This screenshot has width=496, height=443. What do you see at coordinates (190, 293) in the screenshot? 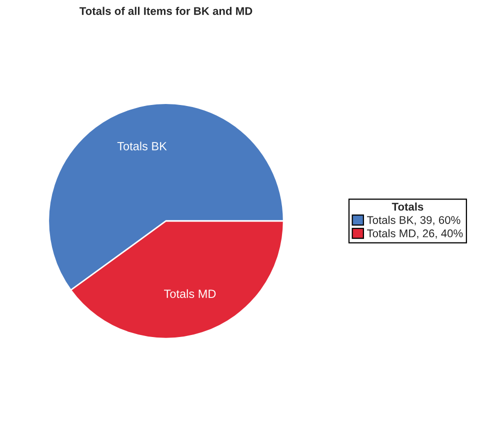
I see `slice-label: Totals MD` at bounding box center [190, 293].